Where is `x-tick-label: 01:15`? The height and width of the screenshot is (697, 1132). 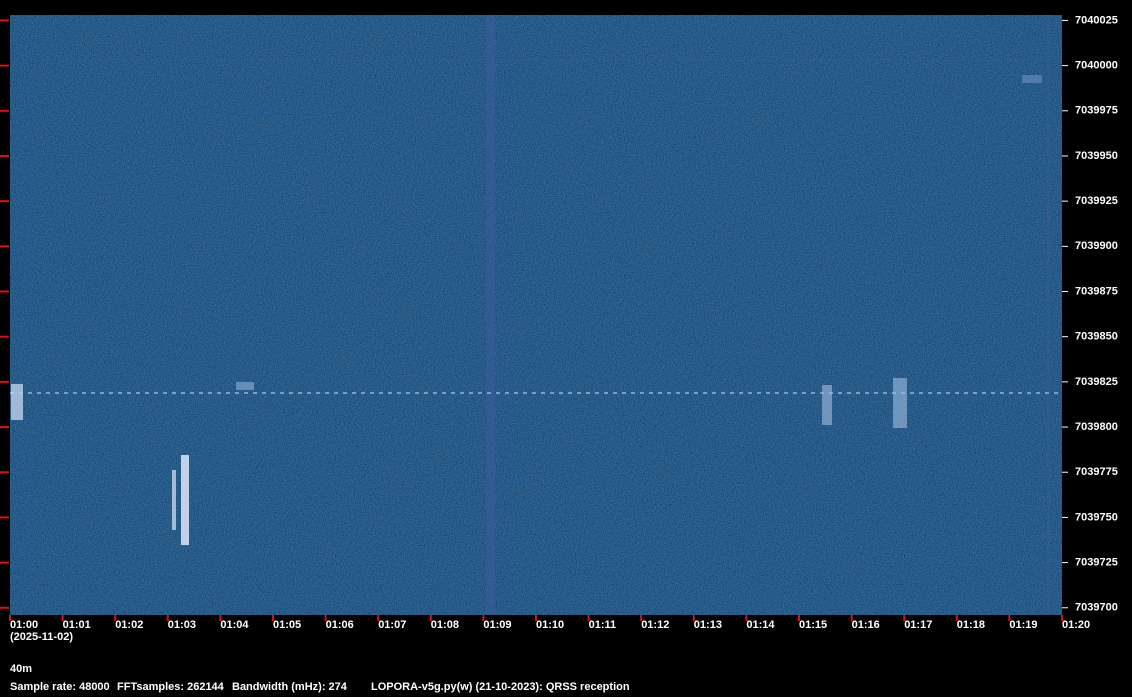 x-tick-label: 01:15 is located at coordinates (813, 625).